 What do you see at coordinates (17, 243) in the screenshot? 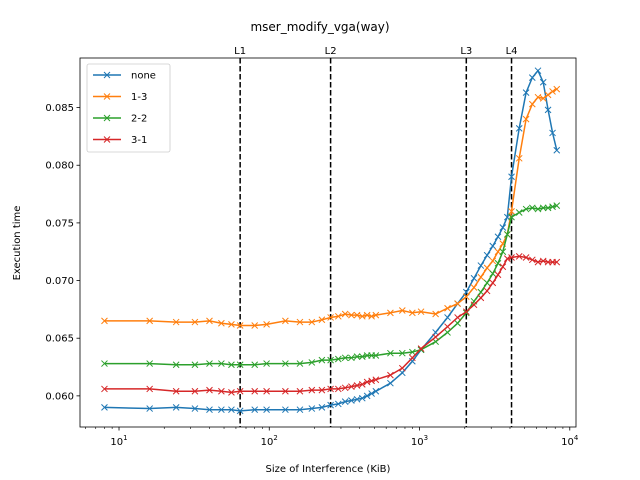
I see `y-axis-label: Execution time` at bounding box center [17, 243].